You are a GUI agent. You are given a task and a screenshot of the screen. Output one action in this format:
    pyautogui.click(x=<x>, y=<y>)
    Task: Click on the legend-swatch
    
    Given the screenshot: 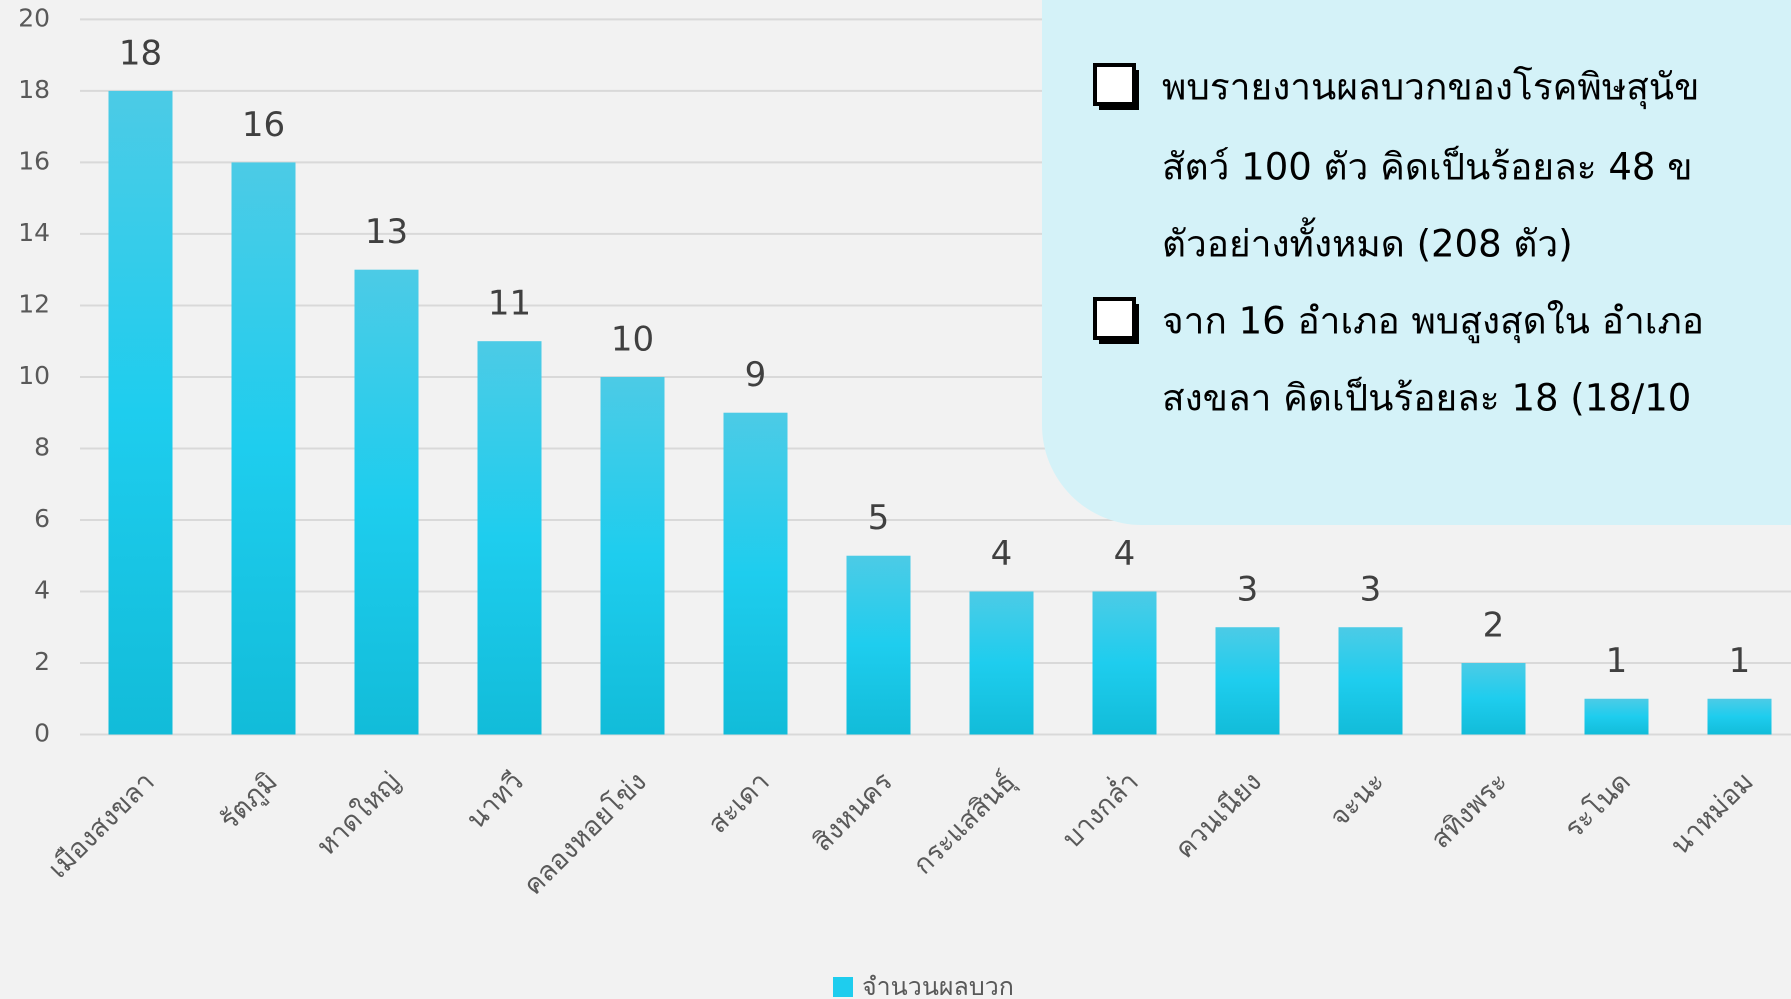 What is the action you would take?
    pyautogui.click(x=843, y=987)
    